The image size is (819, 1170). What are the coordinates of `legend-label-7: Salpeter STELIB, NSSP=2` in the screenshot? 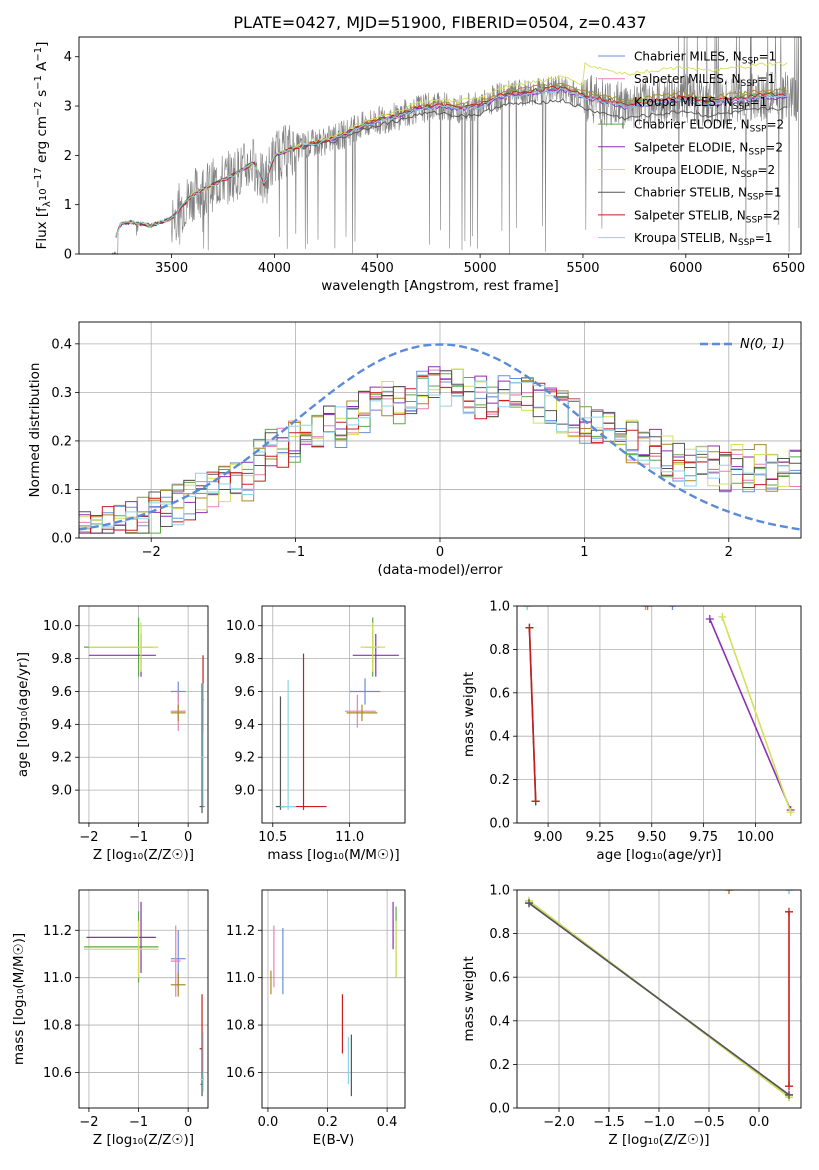 It's located at (707, 216).